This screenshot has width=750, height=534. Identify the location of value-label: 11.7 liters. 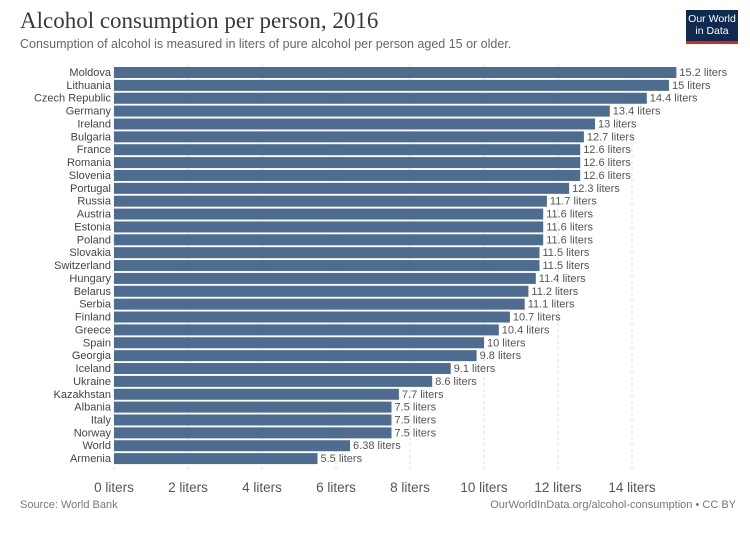
(573, 202).